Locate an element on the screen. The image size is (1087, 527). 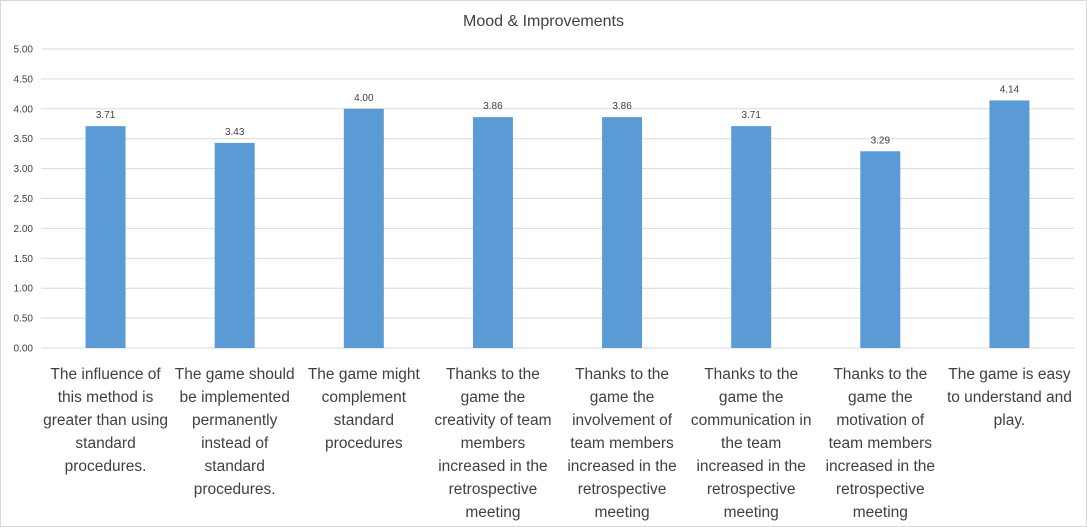
y-tick-label: 2.00 is located at coordinates (24, 229).